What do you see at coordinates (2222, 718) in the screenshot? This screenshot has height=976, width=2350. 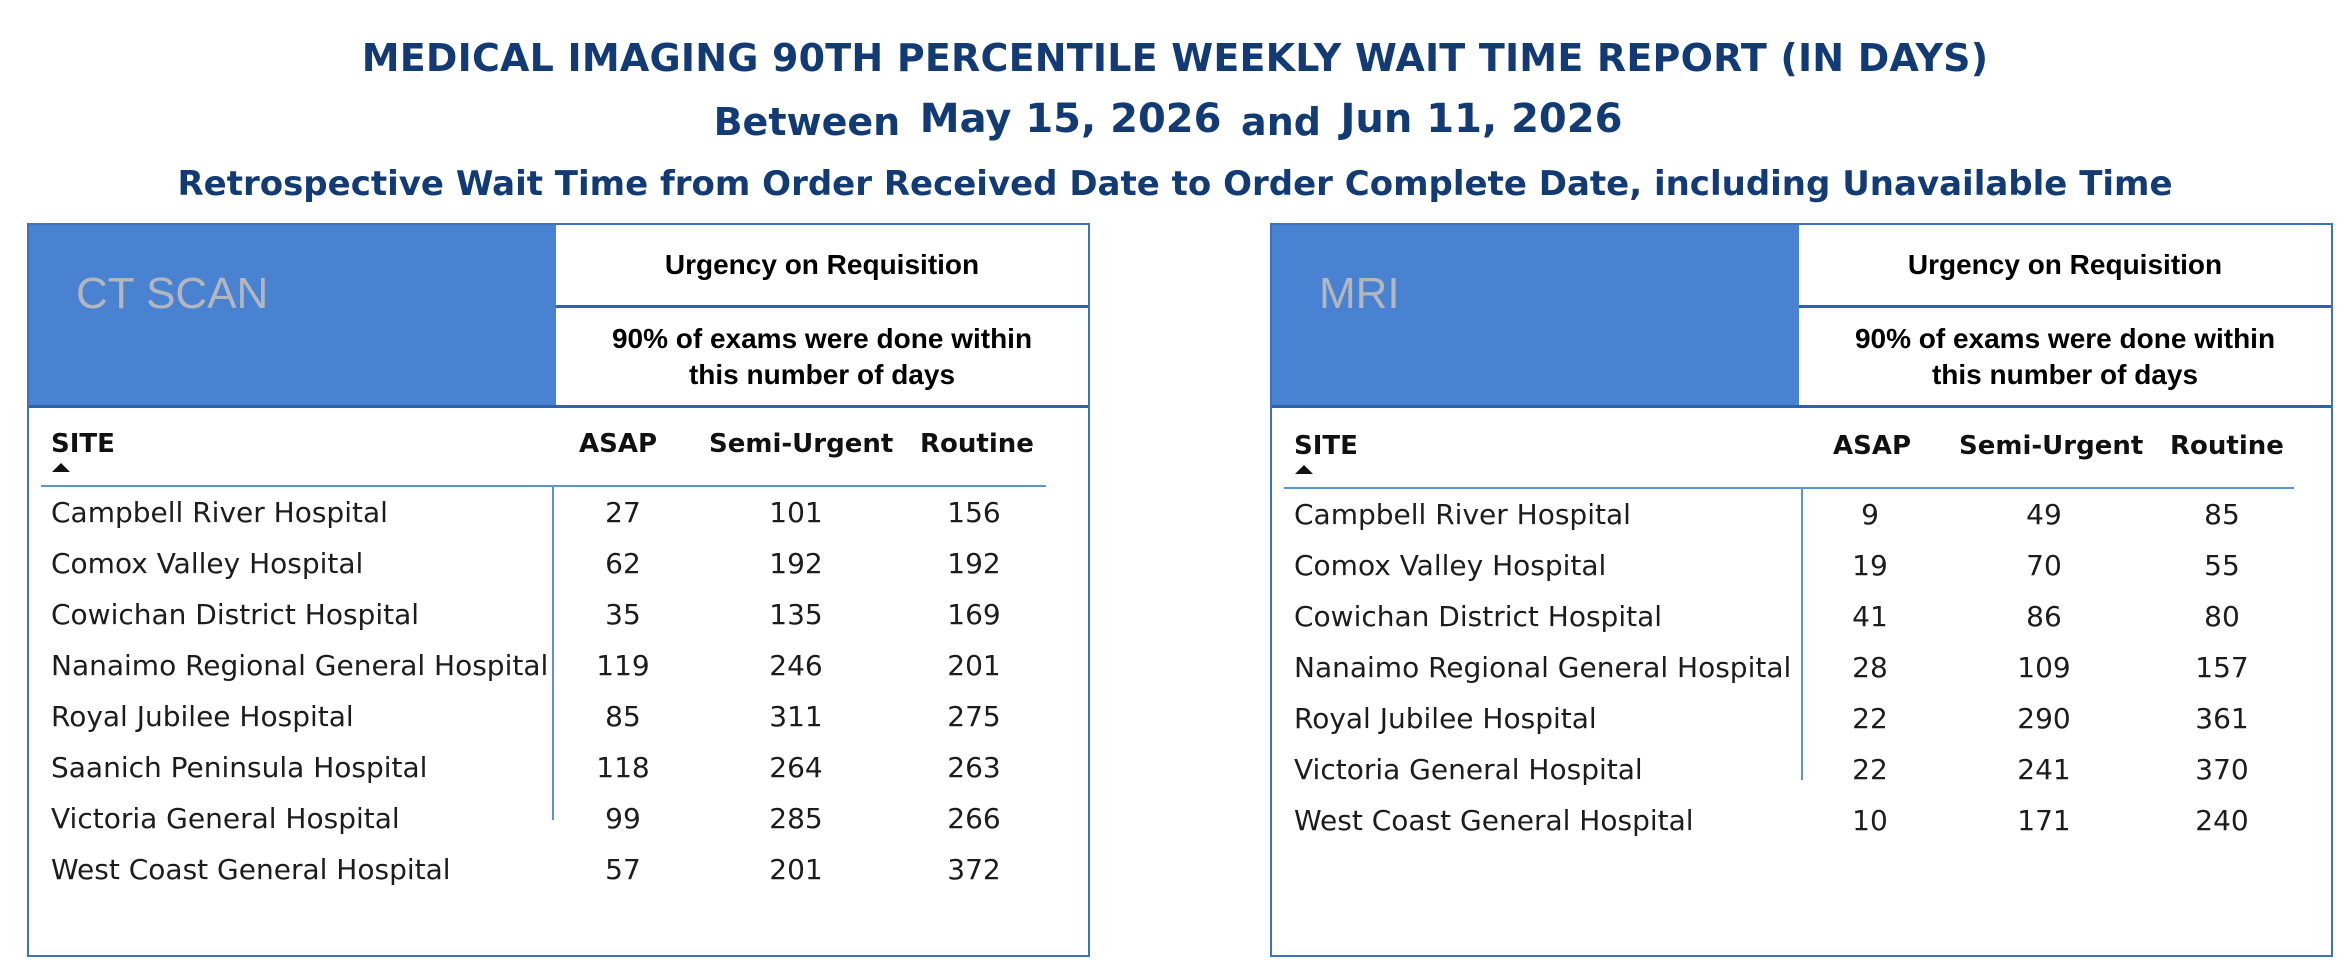 I see `routine-cell: 361` at bounding box center [2222, 718].